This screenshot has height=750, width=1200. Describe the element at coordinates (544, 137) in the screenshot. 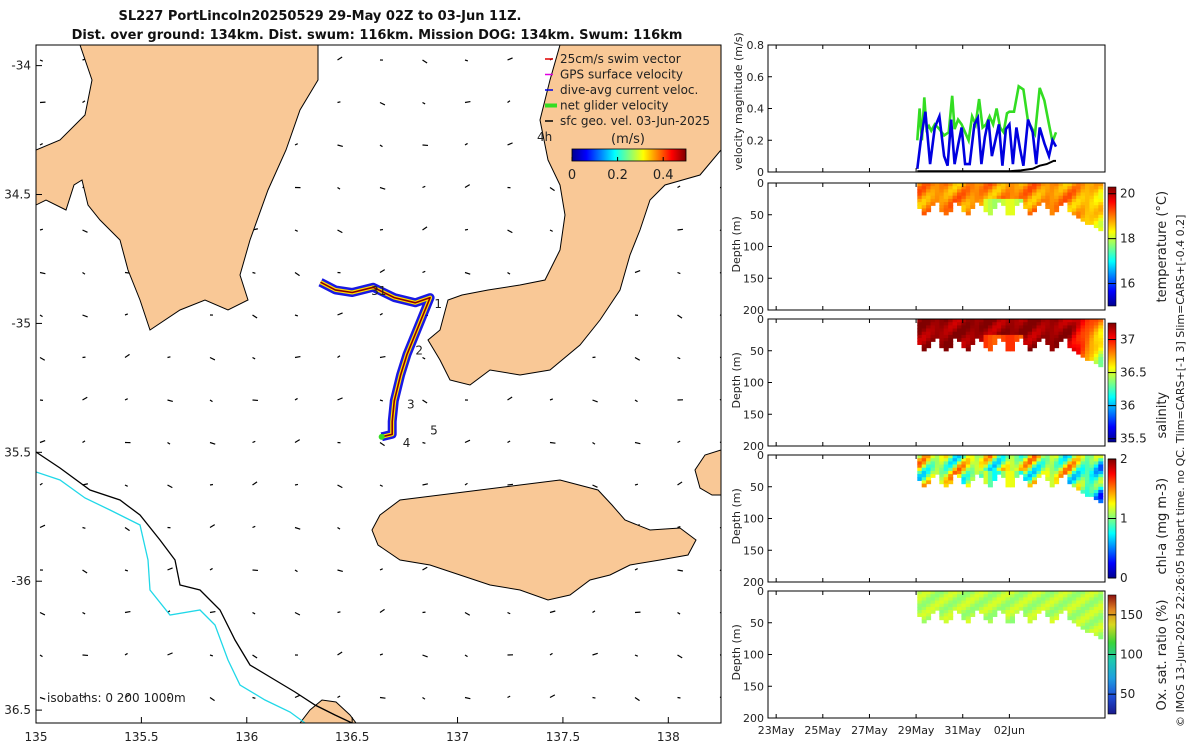

I see `legend-extra: 4h` at that location.